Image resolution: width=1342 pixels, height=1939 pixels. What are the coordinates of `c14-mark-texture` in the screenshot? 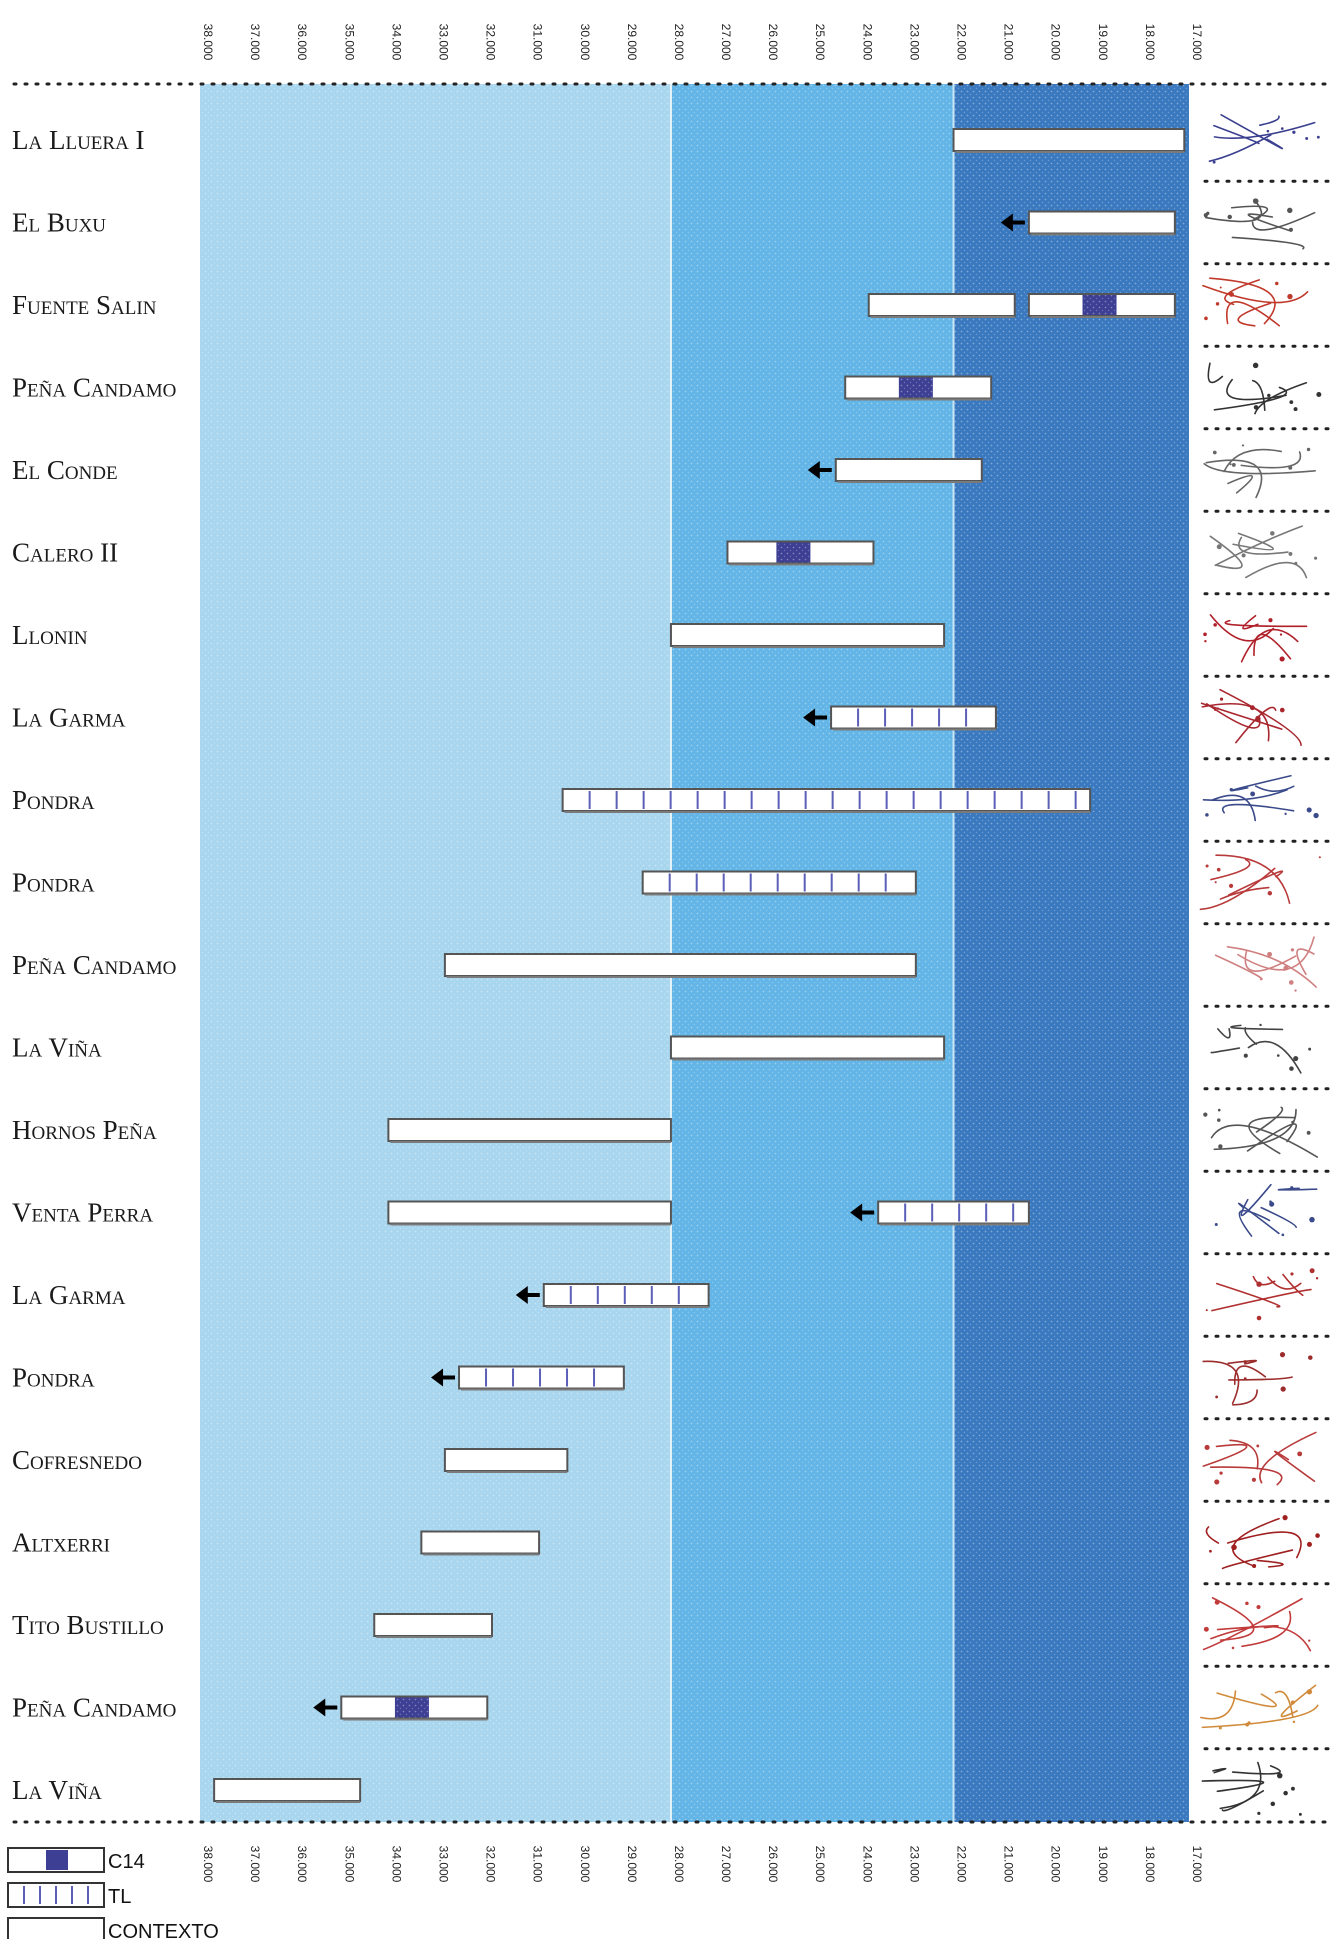 It's located at (915, 387).